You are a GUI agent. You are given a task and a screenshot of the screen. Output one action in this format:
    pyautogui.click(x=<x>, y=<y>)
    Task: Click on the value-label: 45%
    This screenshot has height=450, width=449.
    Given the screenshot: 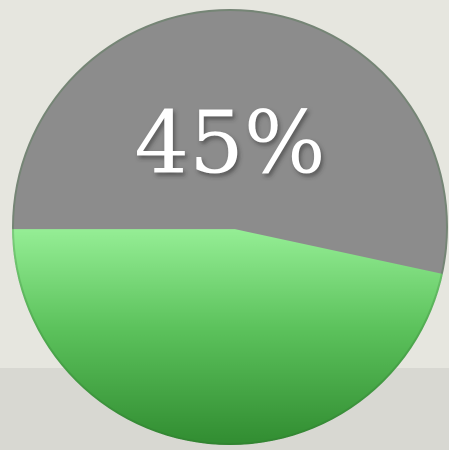 What is the action you would take?
    pyautogui.click(x=229, y=144)
    